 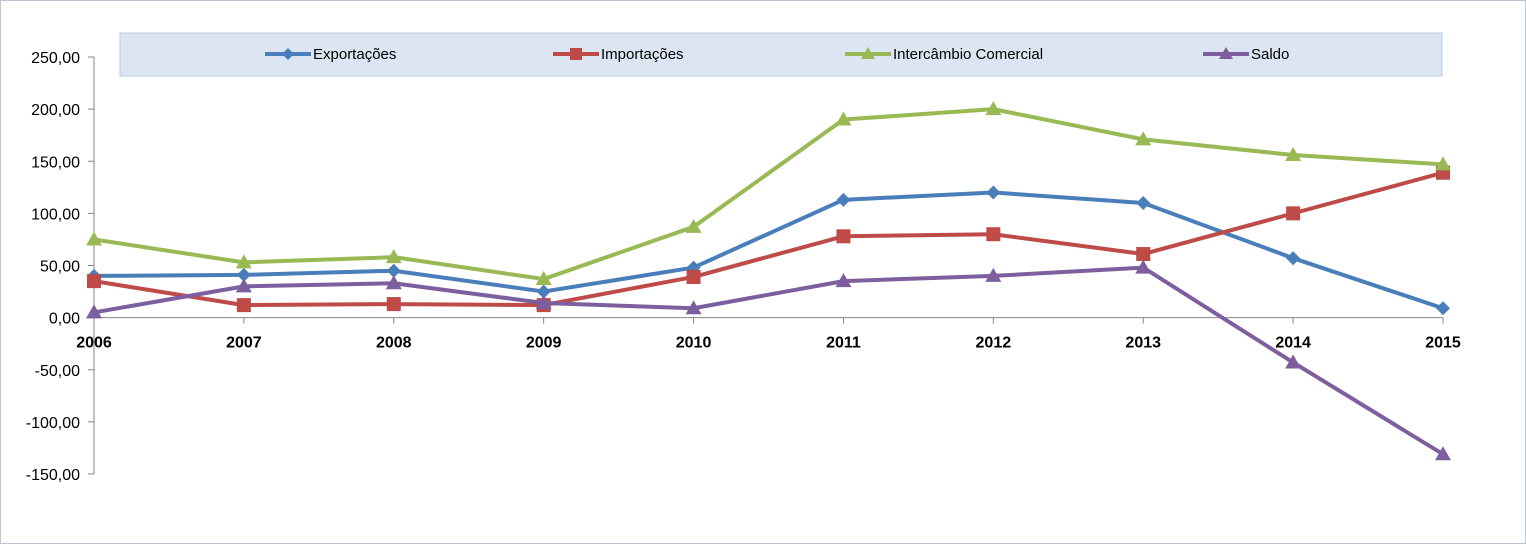 I want to click on x-tick-label: 2010, so click(x=694, y=343).